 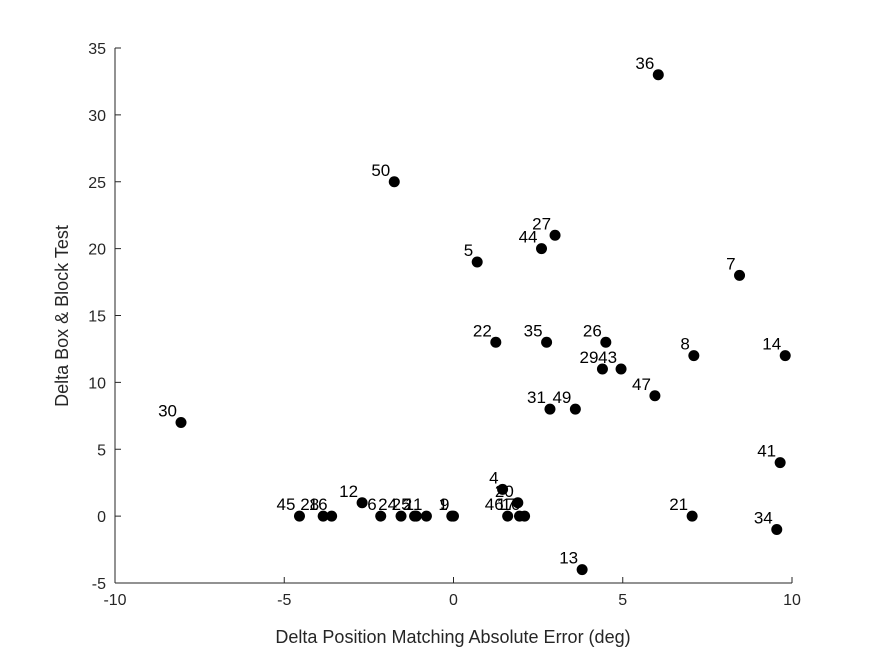 What do you see at coordinates (589, 357) in the screenshot?
I see `data-point-label: 29` at bounding box center [589, 357].